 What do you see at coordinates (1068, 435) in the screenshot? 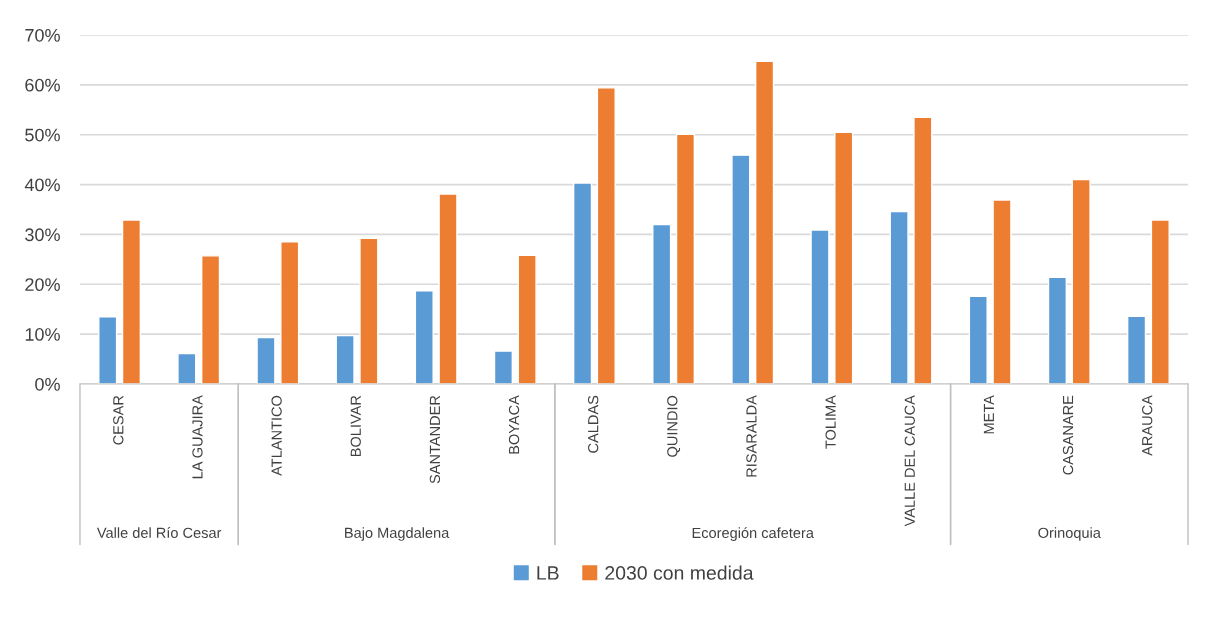
I see `x-tick-label: CASANARE` at bounding box center [1068, 435].